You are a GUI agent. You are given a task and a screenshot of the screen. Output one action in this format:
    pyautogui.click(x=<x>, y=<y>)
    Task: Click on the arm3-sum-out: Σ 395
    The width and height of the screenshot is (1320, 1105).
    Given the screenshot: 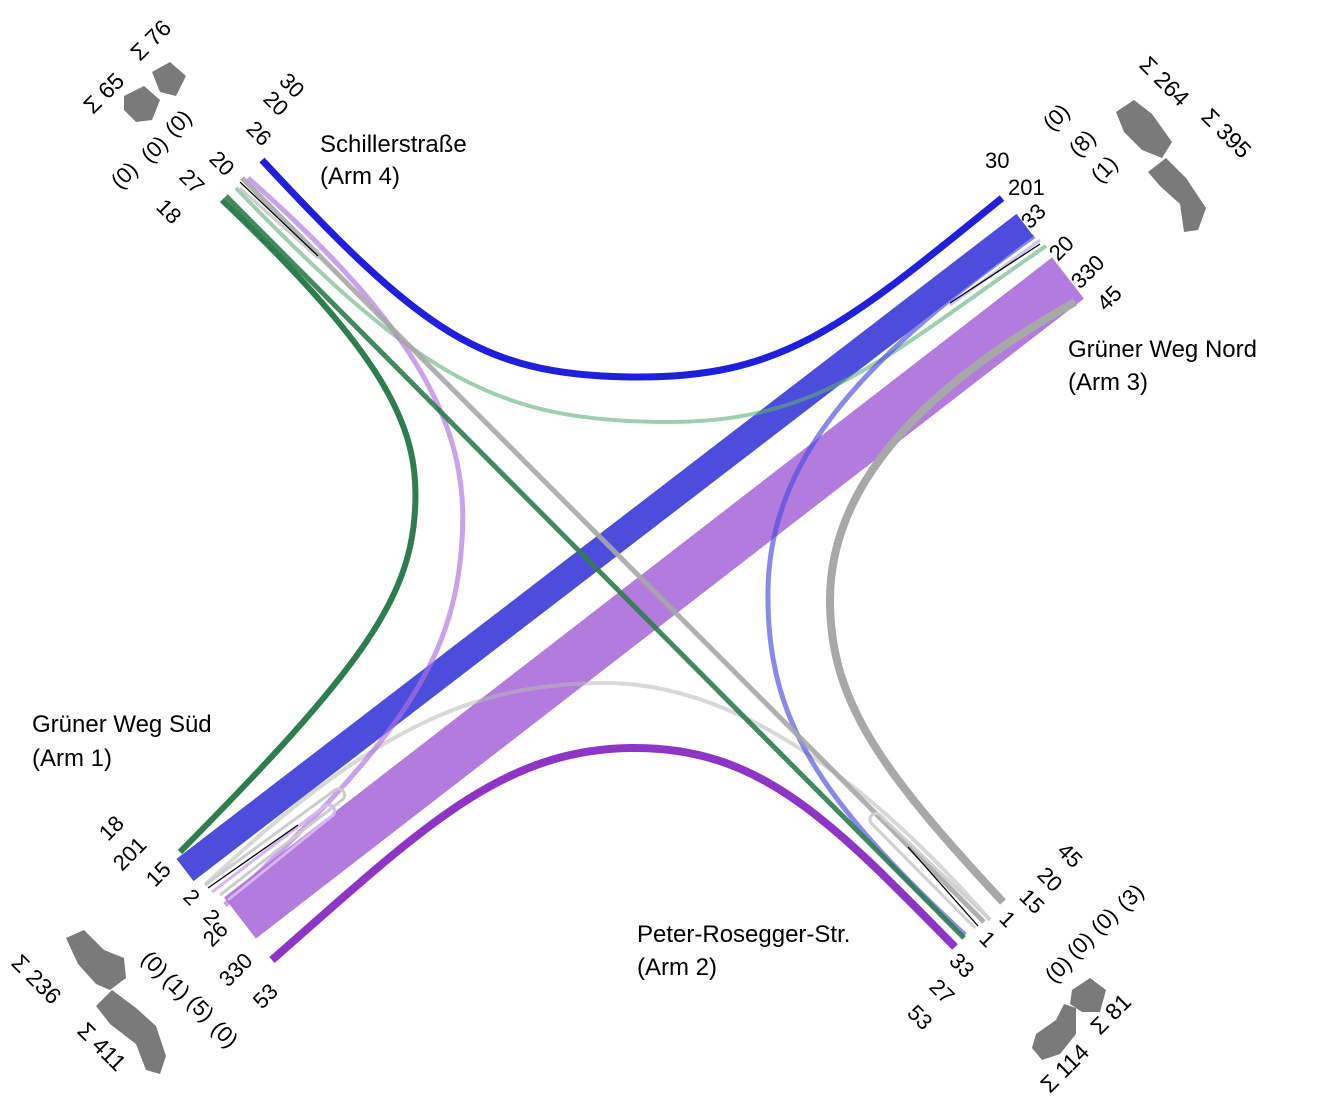 What is the action you would take?
    pyautogui.click(x=1226, y=133)
    